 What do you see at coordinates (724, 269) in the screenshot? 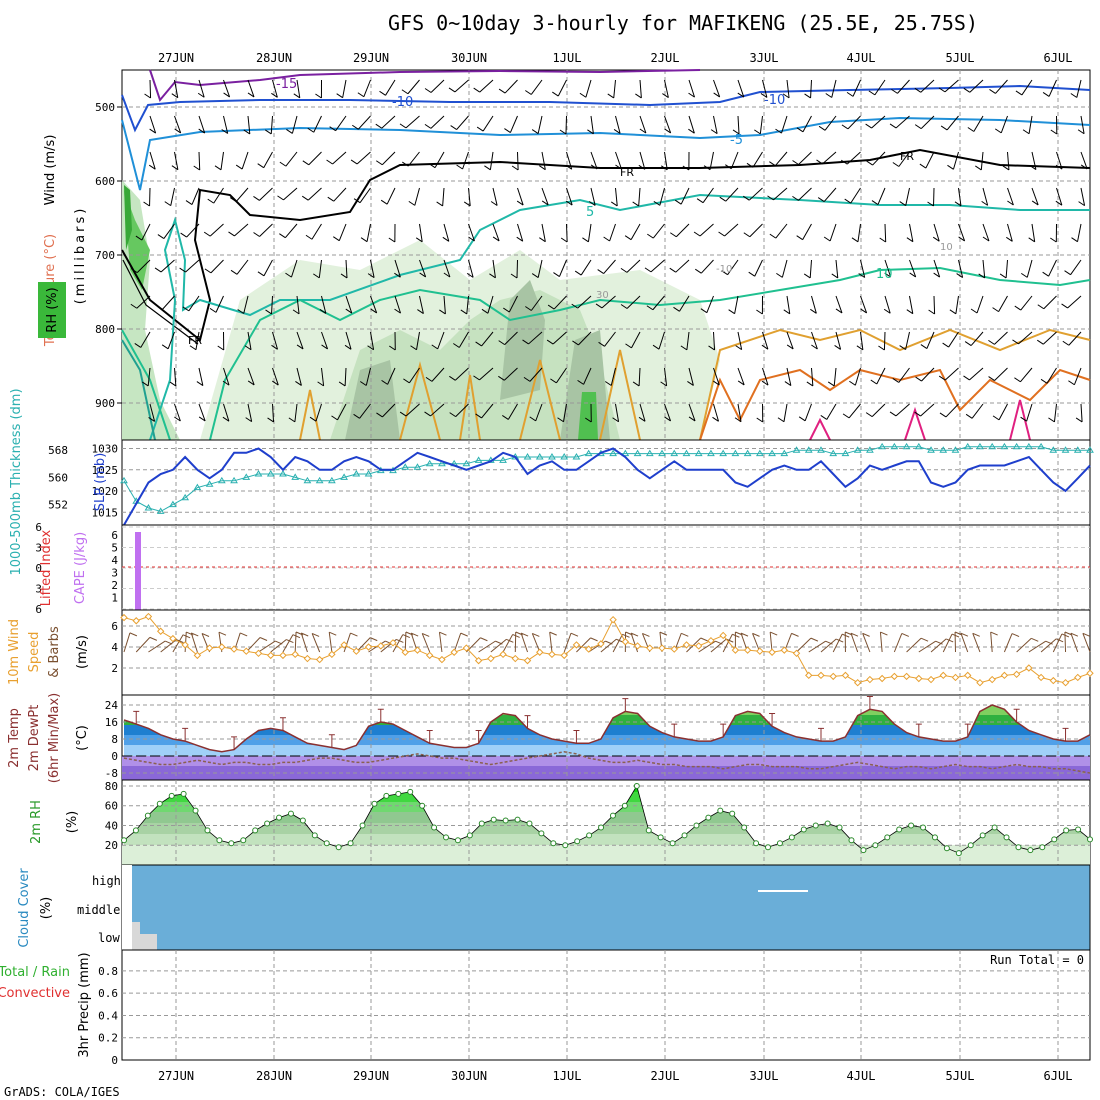
I see `contour-label-rh10-b: -10` at bounding box center [724, 269].